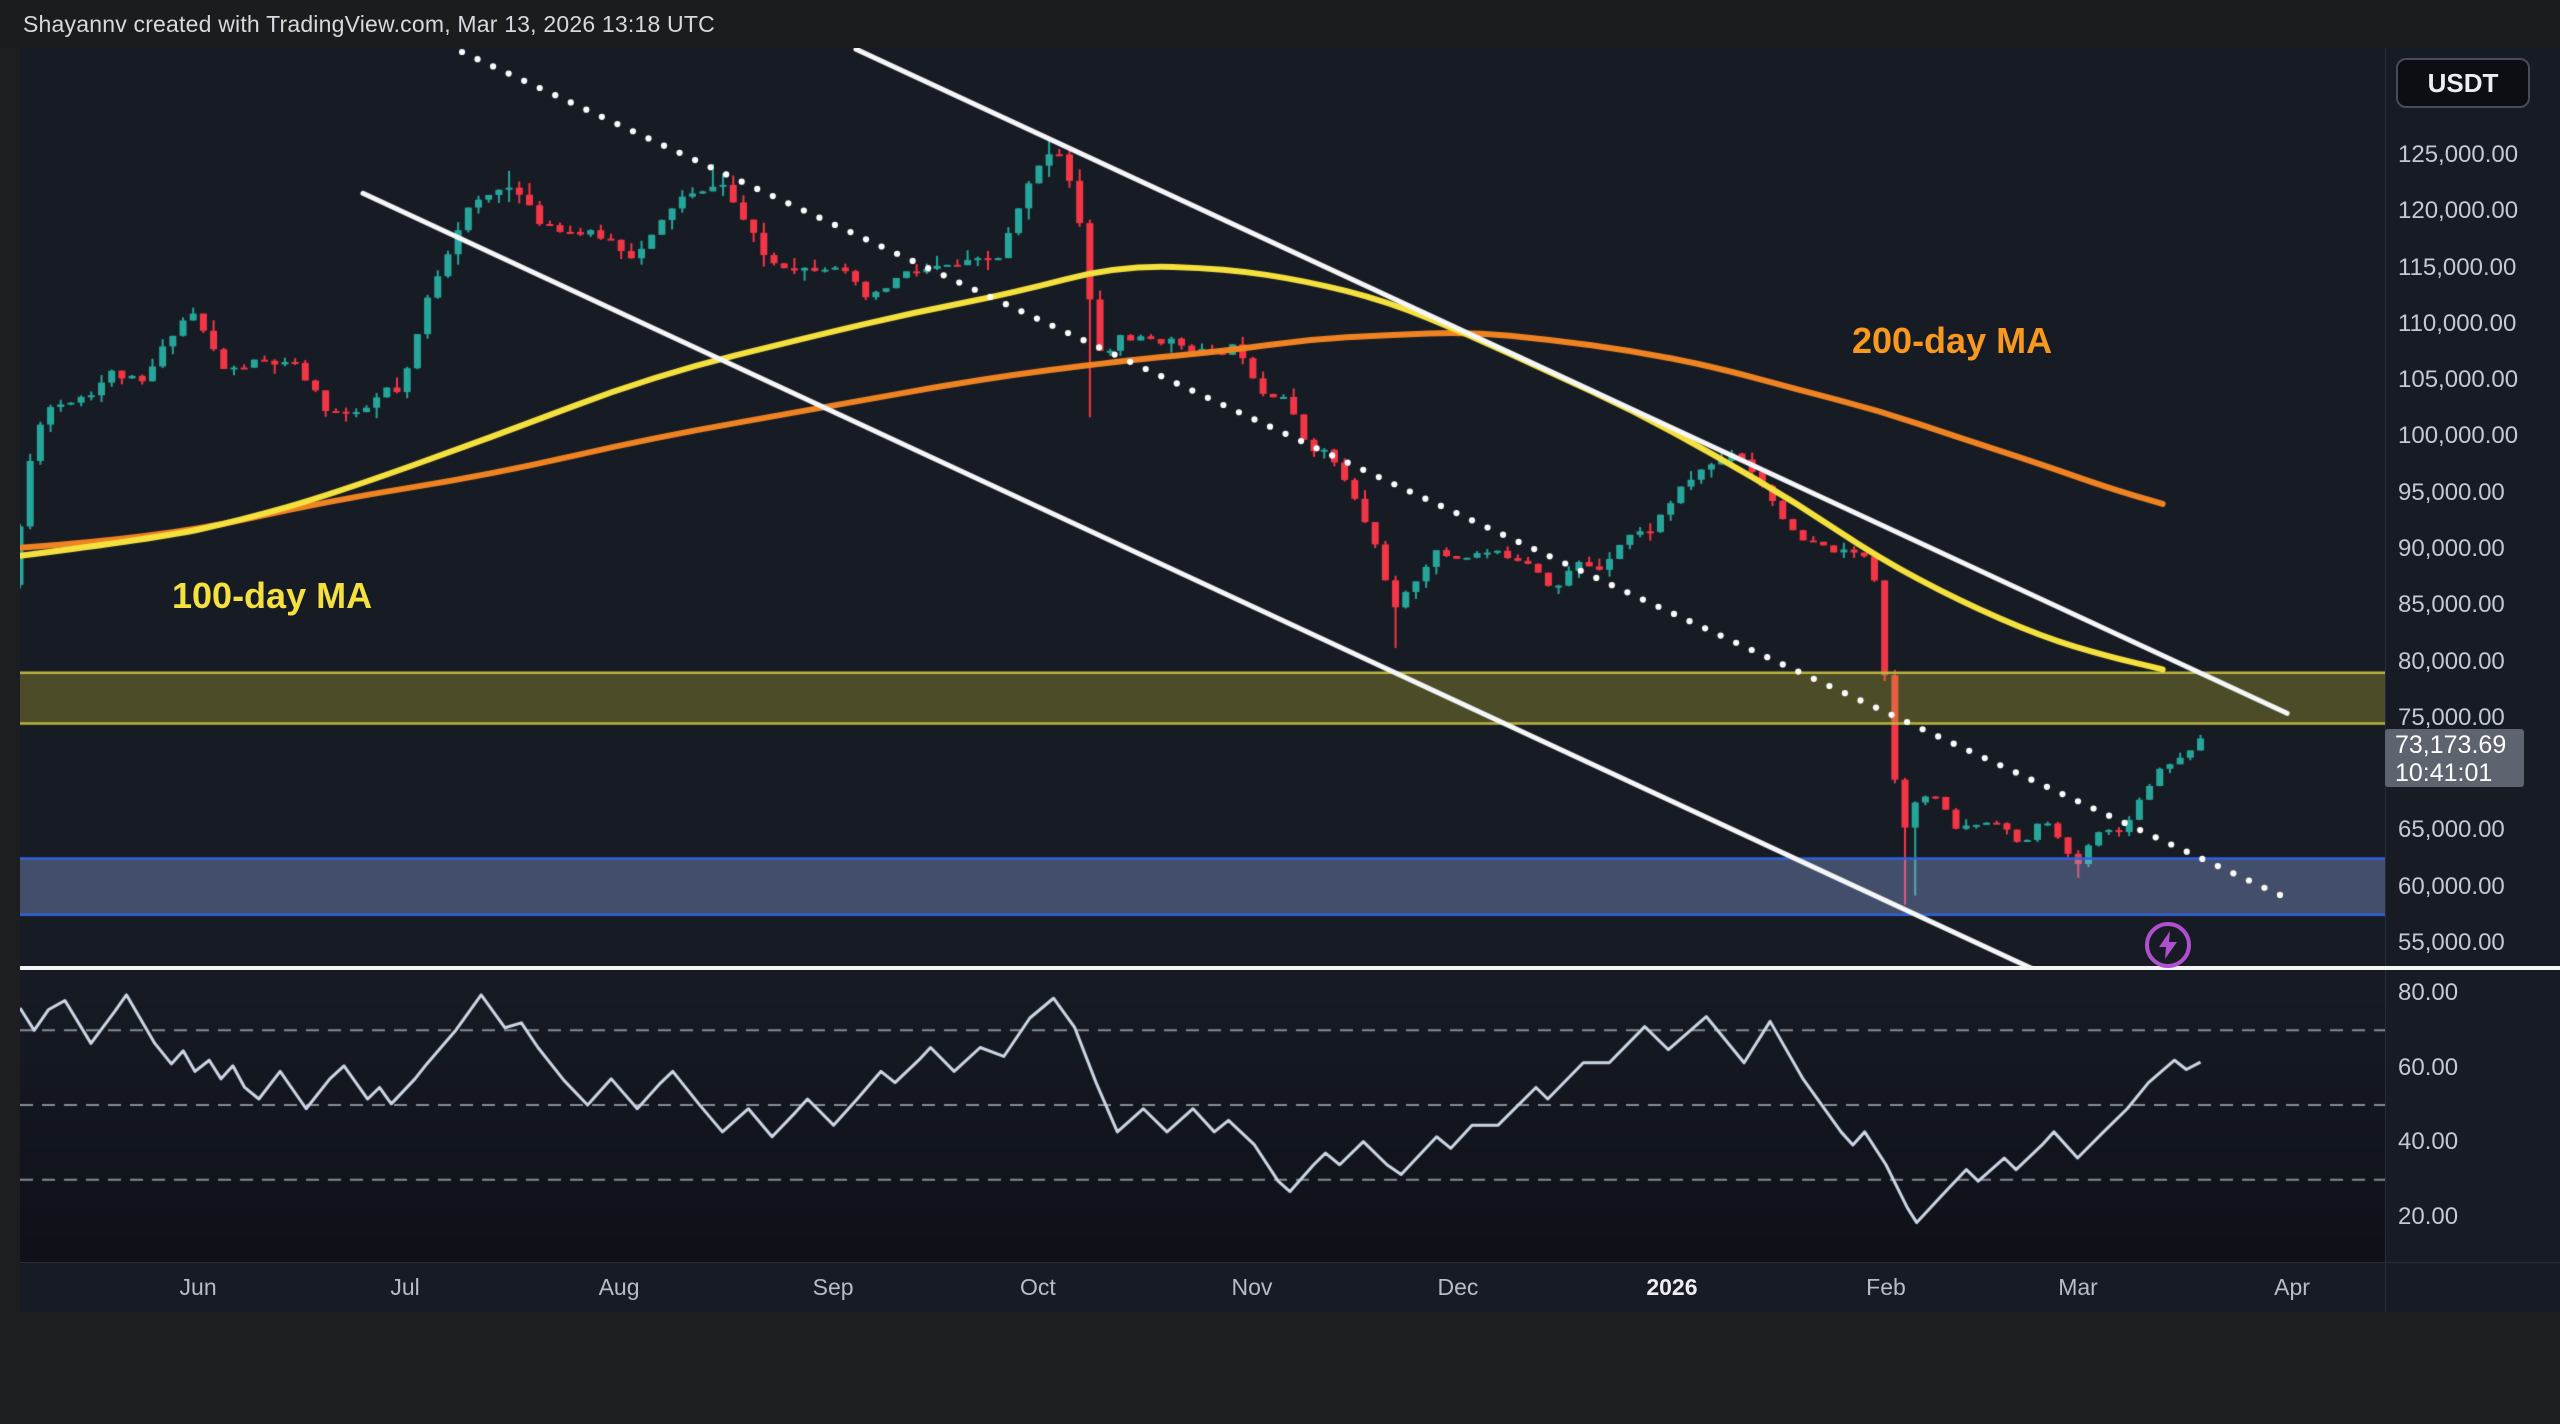 This screenshot has width=2560, height=1424. I want to click on bolt-glyph, so click(2168, 945).